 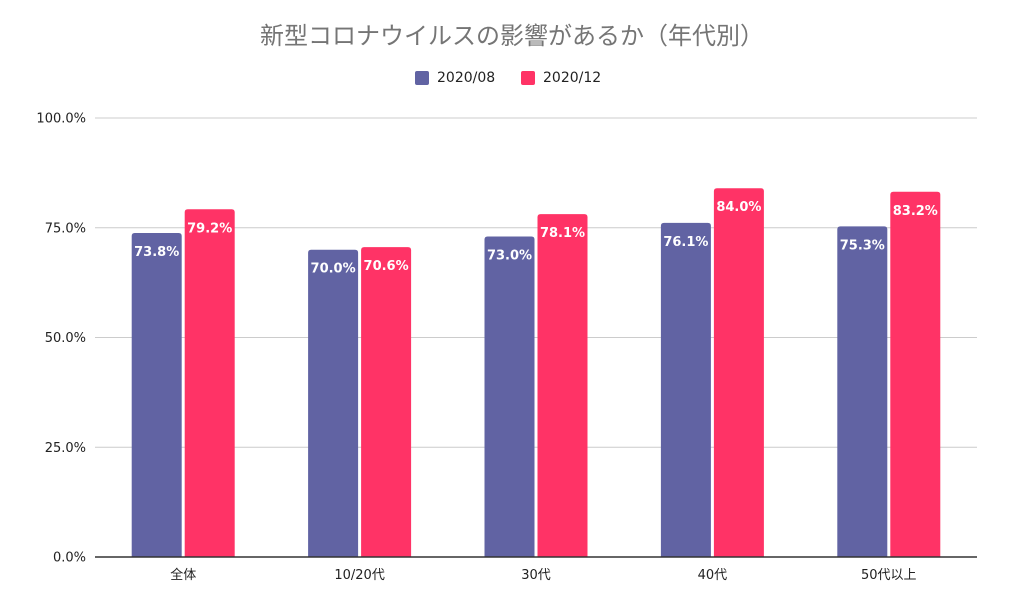 What do you see at coordinates (512, 81) in the screenshot?
I see `legend: 2020/08 2020/12` at bounding box center [512, 81].